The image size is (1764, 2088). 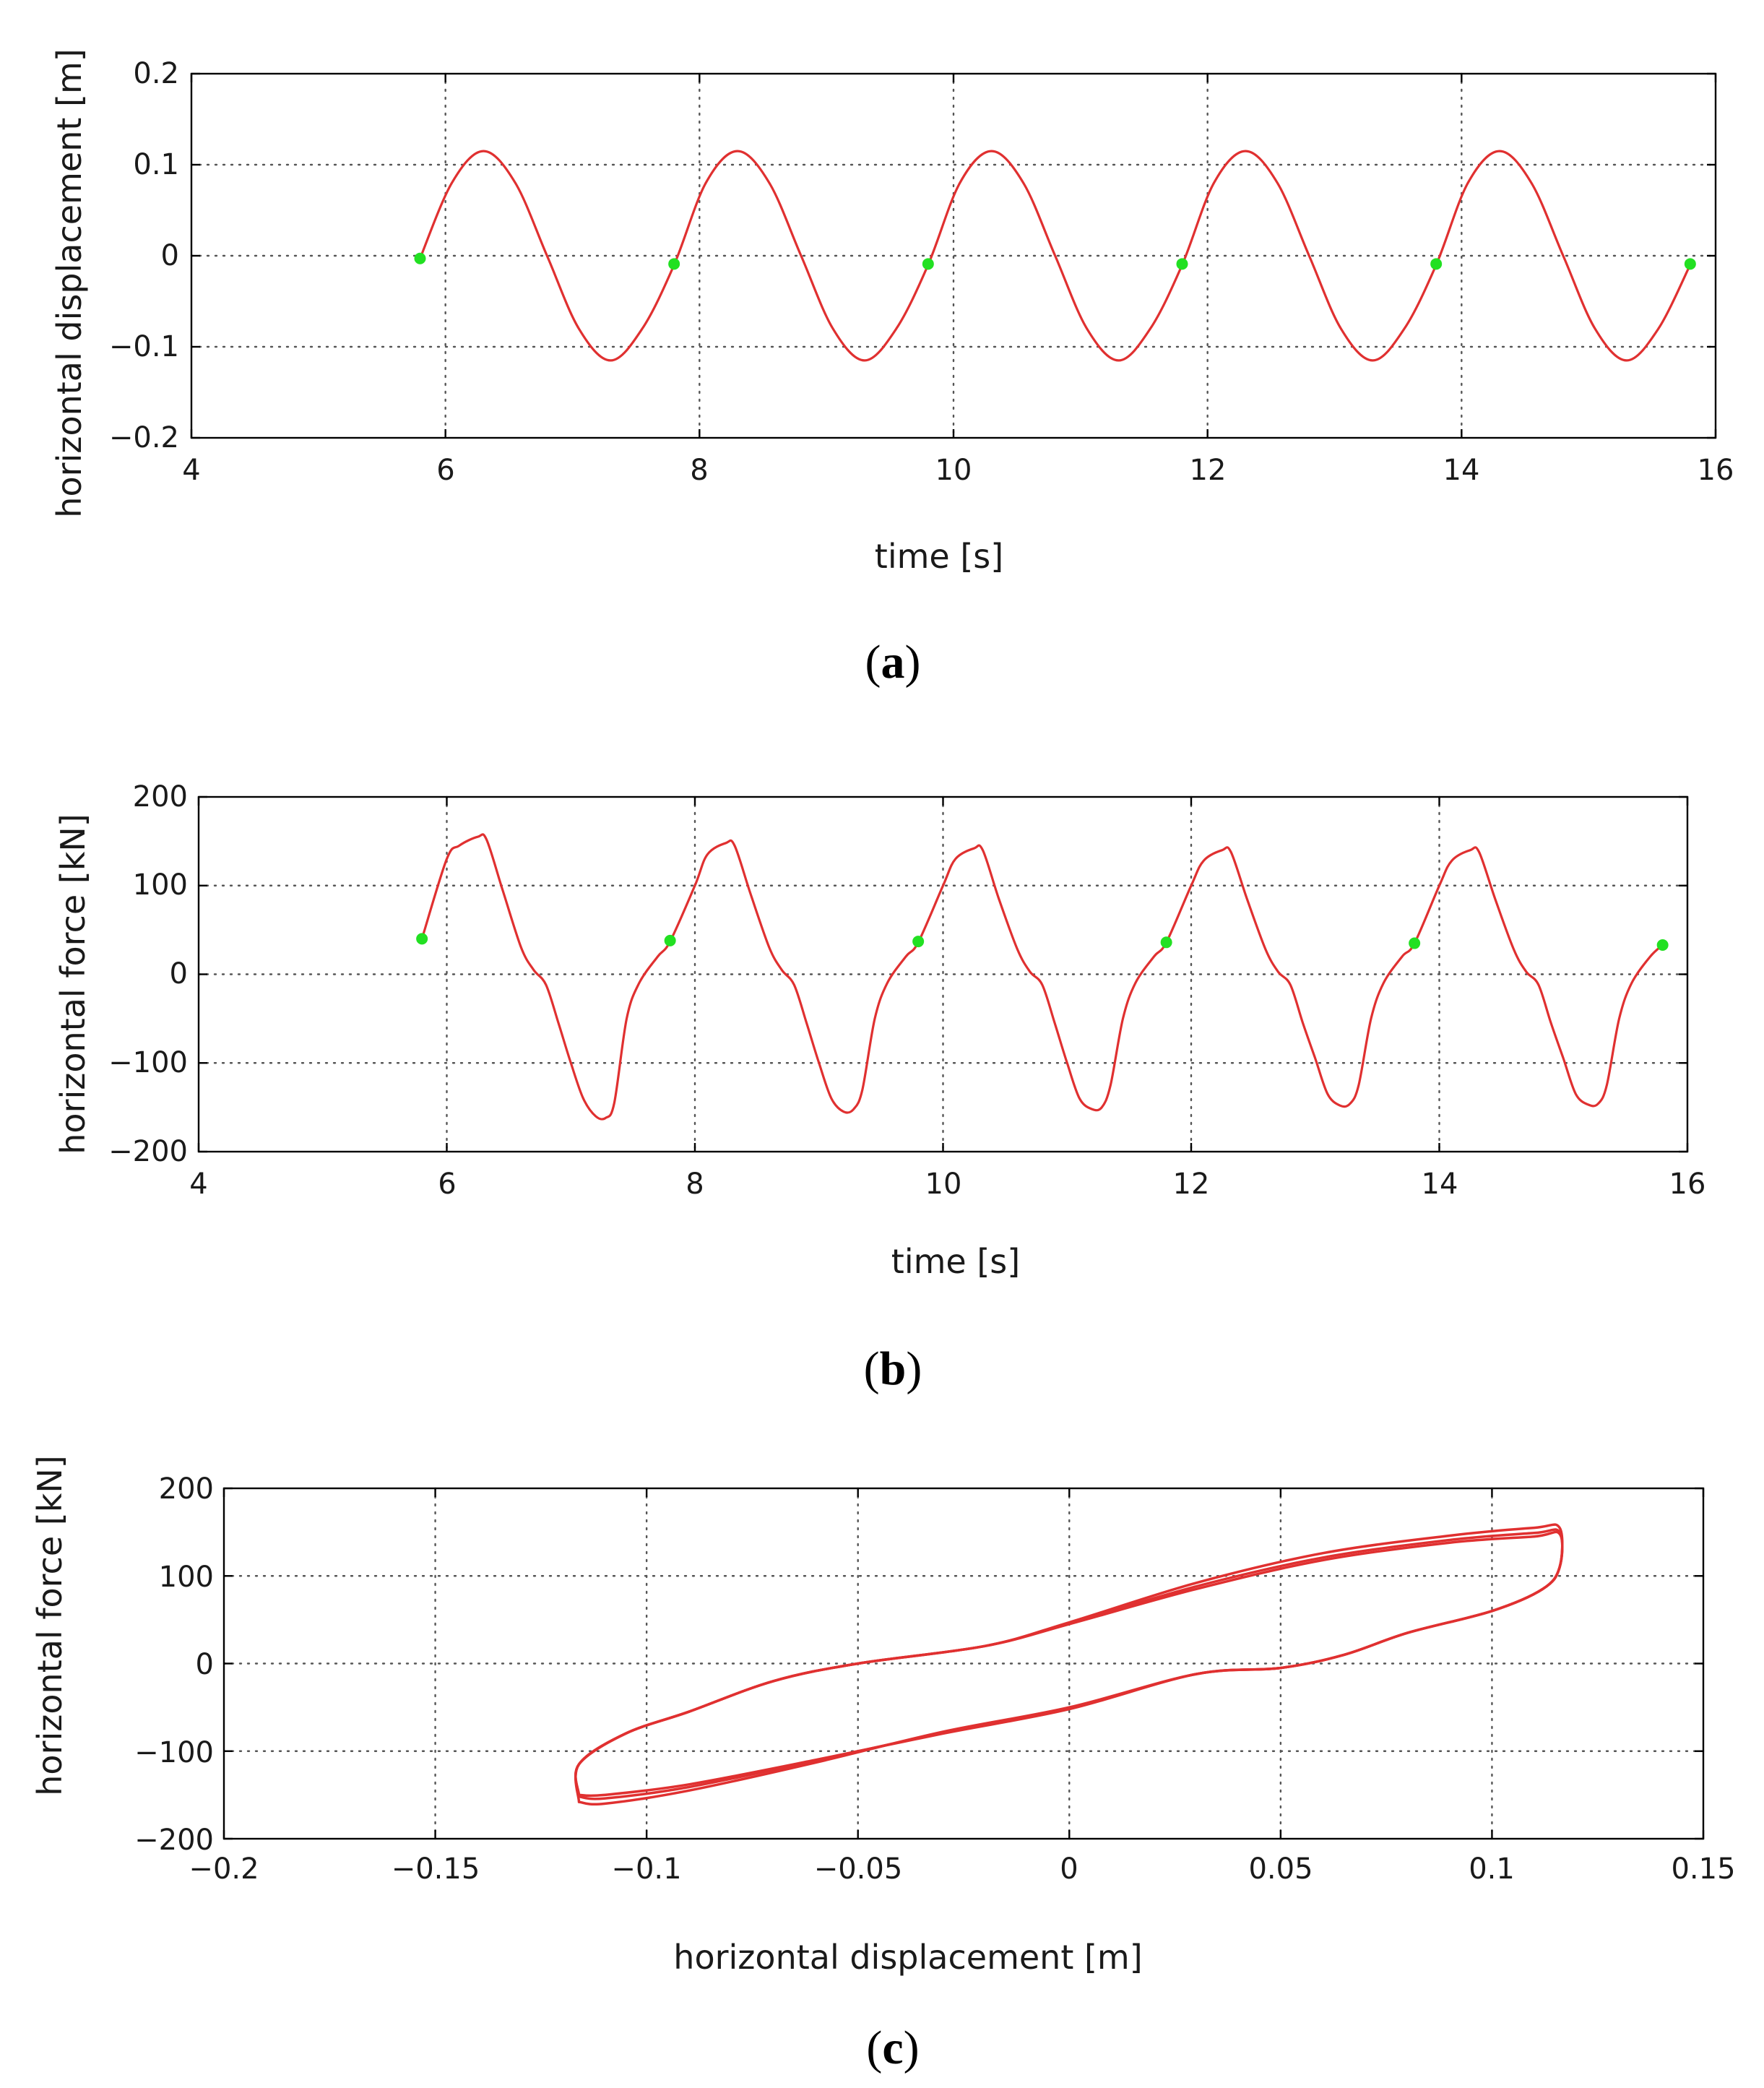 I want to click on ticks-c, so click(x=963, y=1663).